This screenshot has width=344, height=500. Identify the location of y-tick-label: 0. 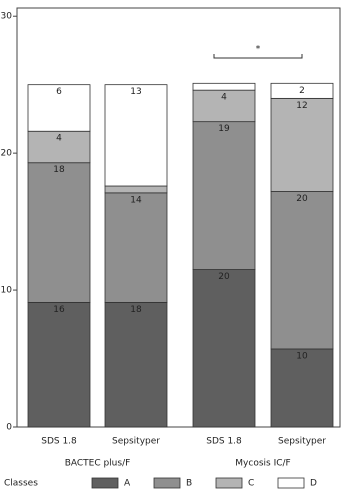
(9, 428).